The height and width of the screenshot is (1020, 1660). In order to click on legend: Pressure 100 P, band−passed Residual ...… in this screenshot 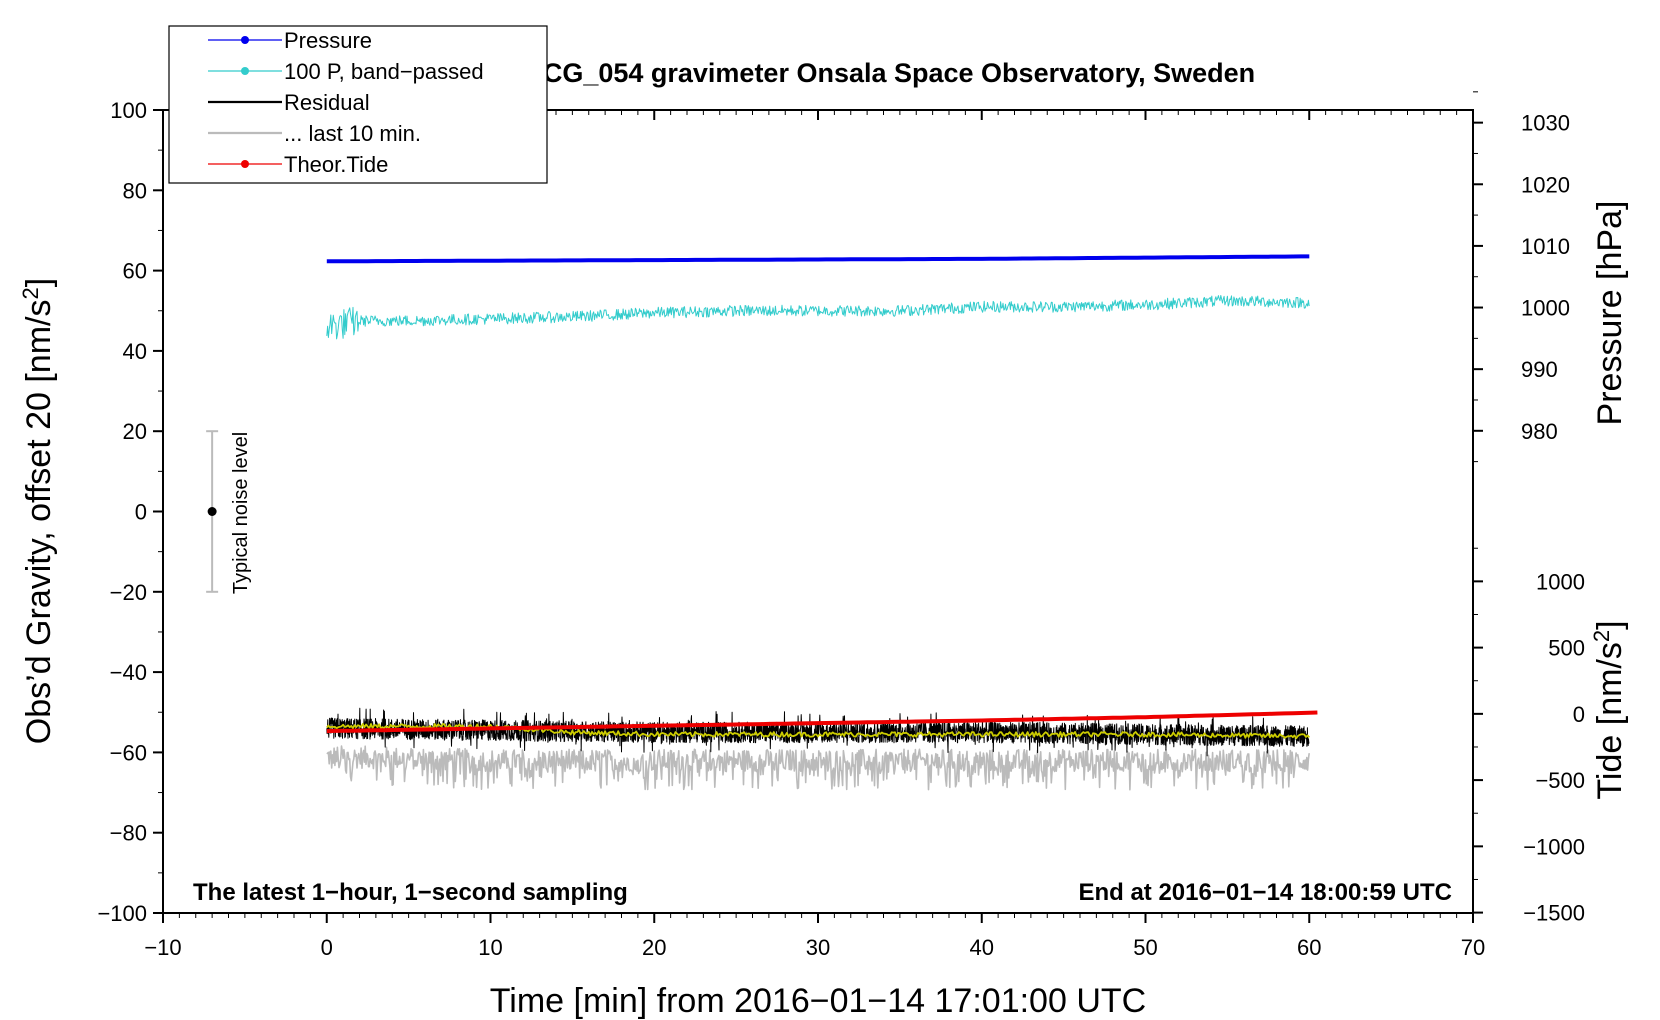, I will do `click(358, 104)`.